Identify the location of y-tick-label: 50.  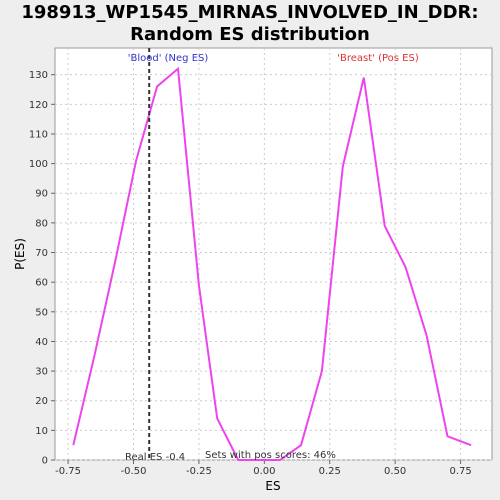
(41, 312).